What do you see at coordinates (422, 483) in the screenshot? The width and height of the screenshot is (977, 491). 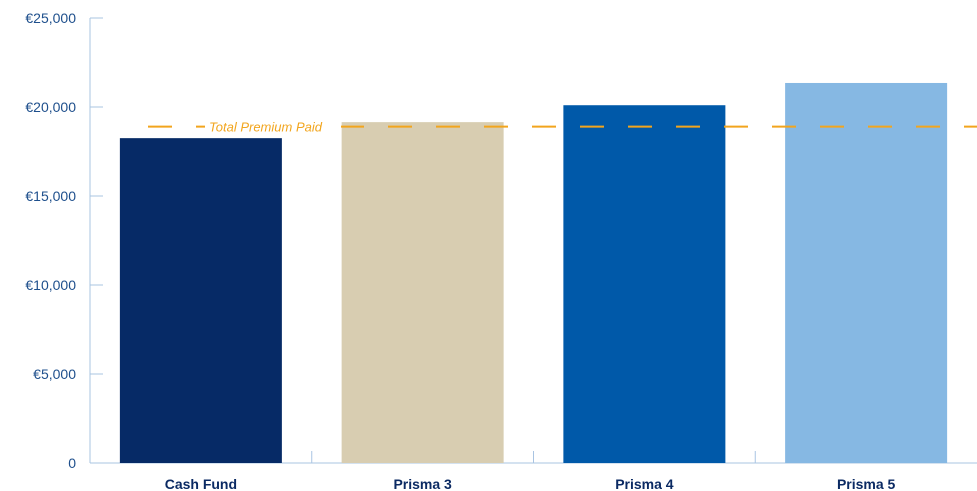 I see `x-tick-label: Prisma 3` at bounding box center [422, 483].